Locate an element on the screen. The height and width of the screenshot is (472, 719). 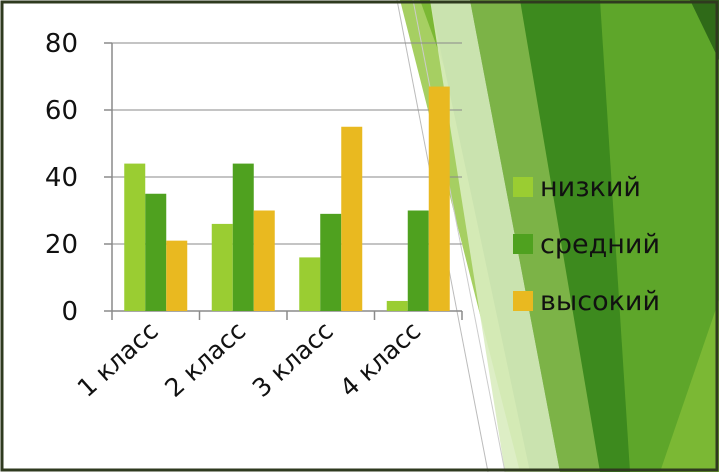
x-tick-label: 4 класс is located at coordinates (380, 359).